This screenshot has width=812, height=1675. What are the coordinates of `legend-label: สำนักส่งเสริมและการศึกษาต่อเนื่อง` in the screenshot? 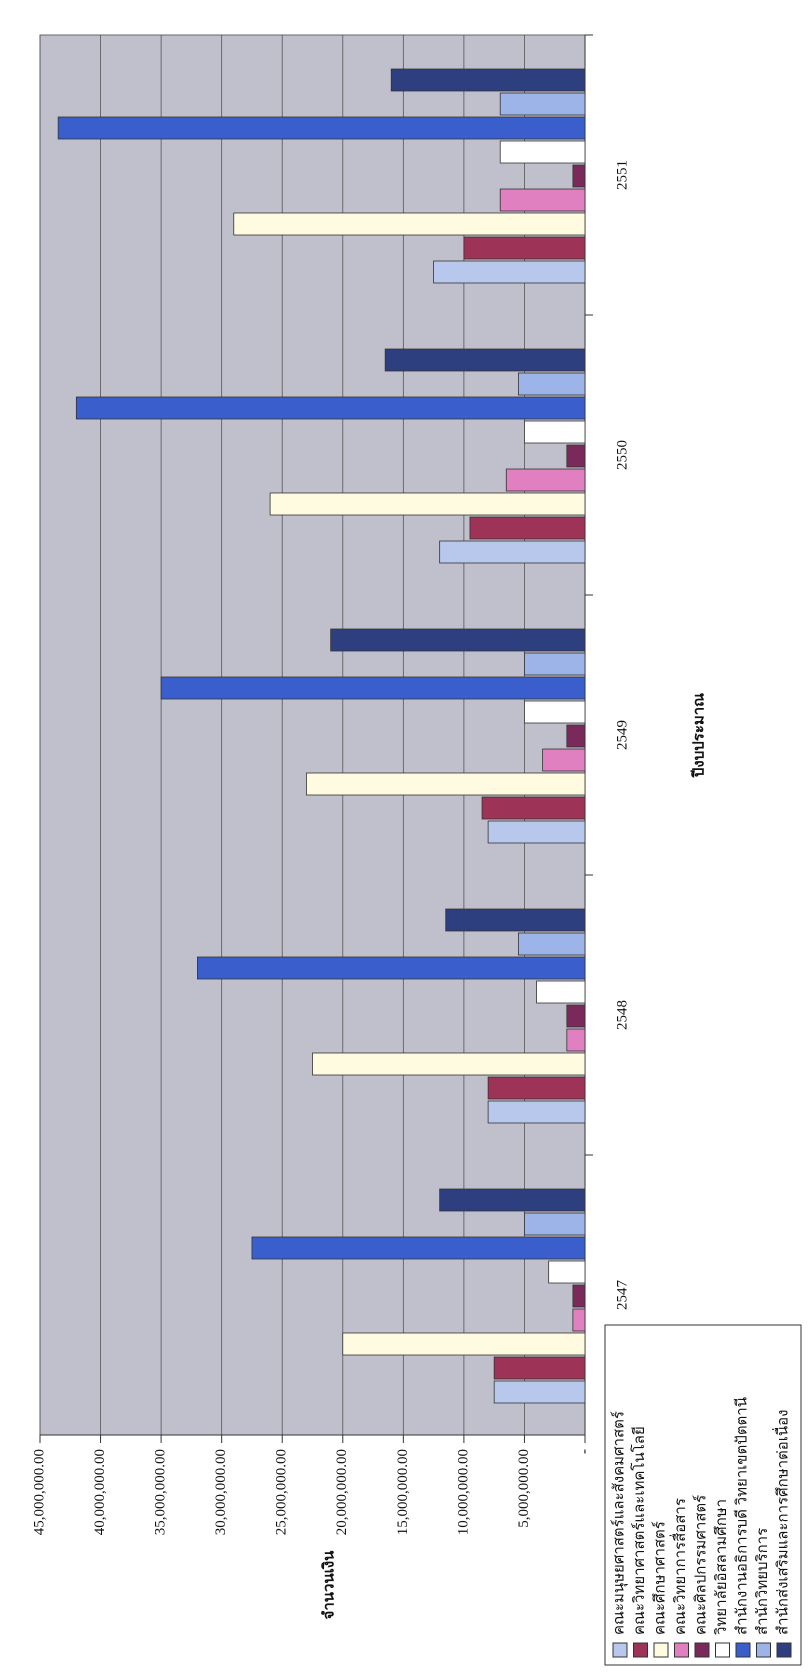 It's located at (781, 1522).